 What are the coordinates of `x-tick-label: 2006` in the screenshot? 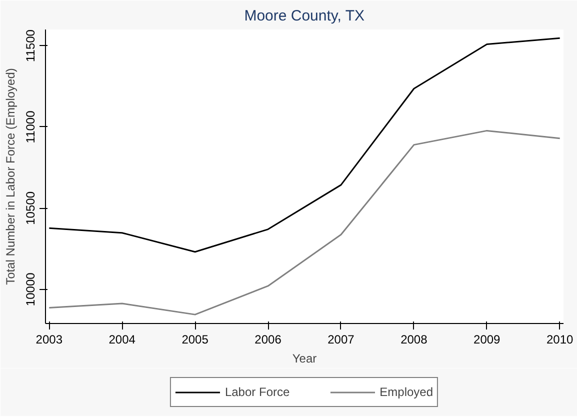 It's located at (268, 339).